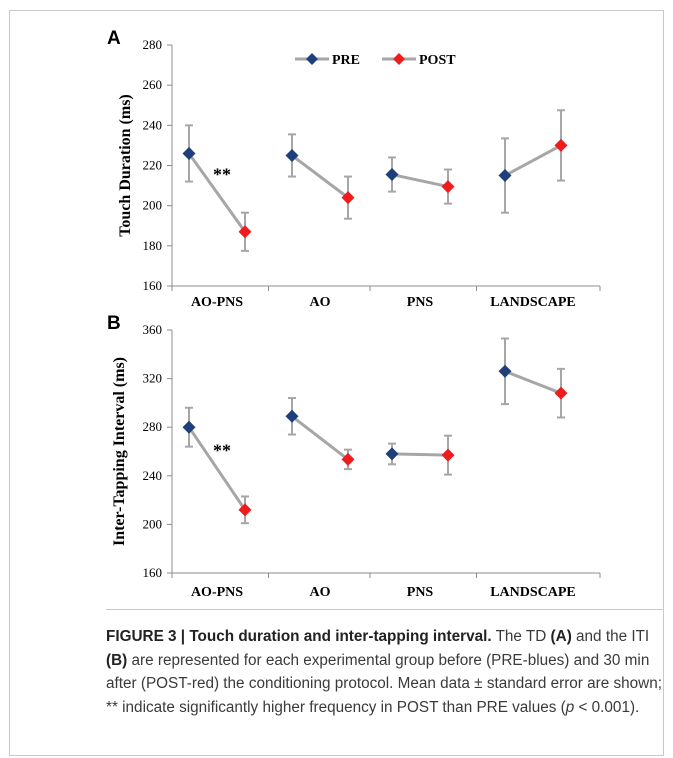 The width and height of the screenshot is (673, 758). I want to click on y-axis-label: Touch Duration (ms), so click(125, 165).